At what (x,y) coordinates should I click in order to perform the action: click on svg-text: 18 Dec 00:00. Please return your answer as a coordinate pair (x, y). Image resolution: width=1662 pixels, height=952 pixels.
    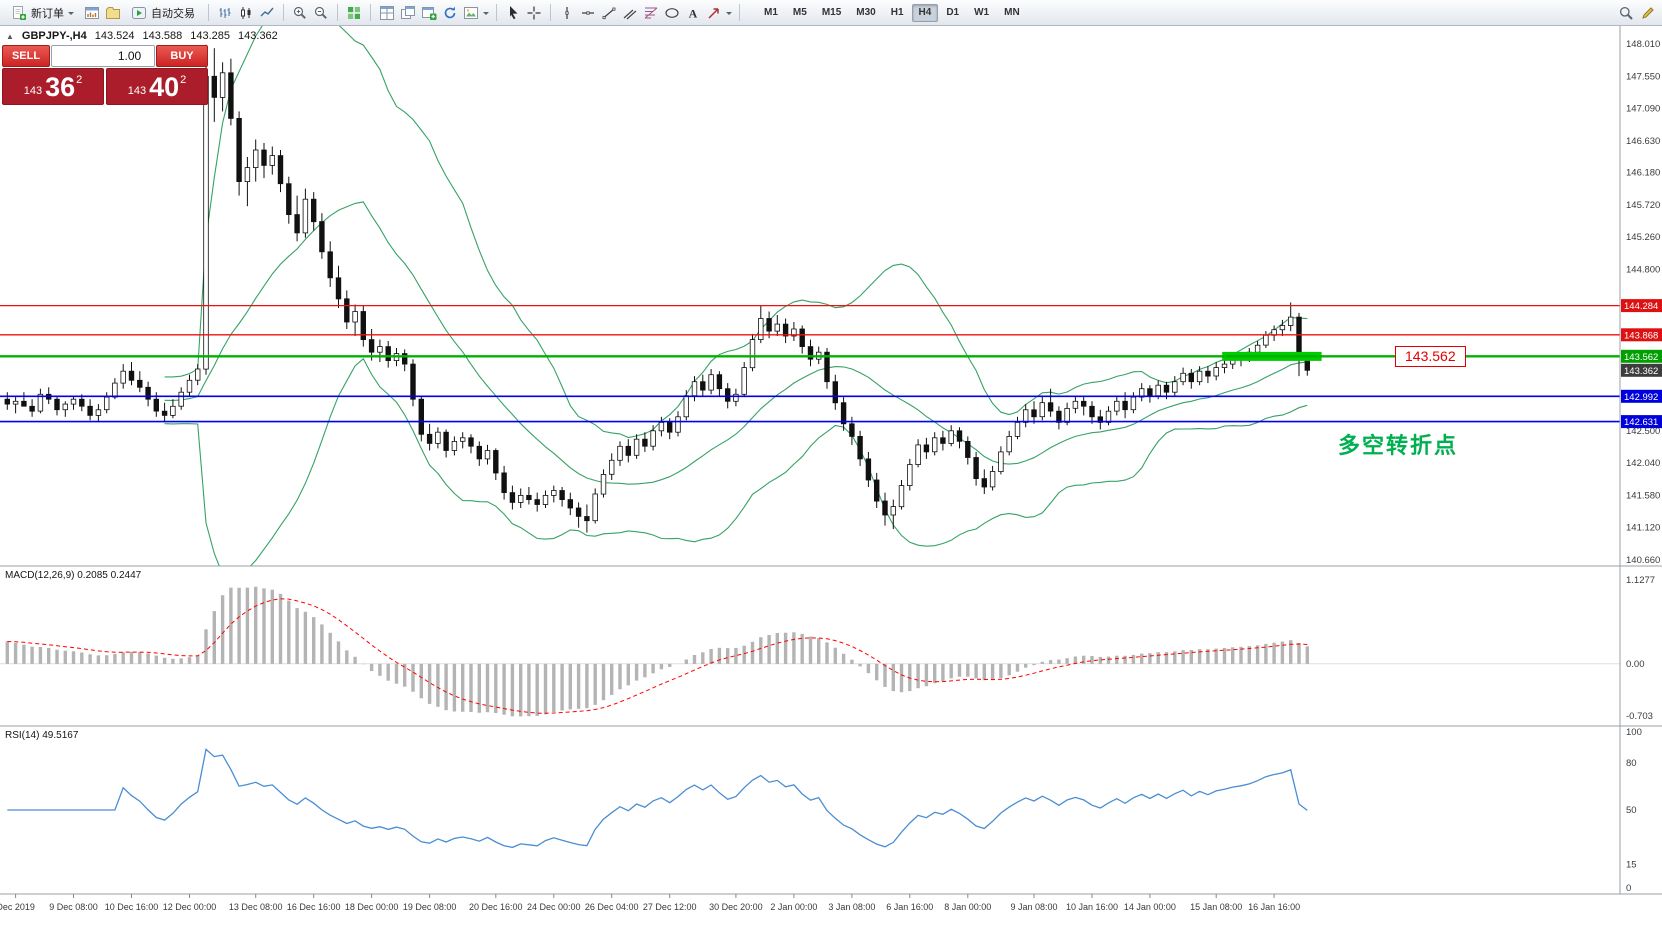
    Looking at the image, I should click on (372, 907).